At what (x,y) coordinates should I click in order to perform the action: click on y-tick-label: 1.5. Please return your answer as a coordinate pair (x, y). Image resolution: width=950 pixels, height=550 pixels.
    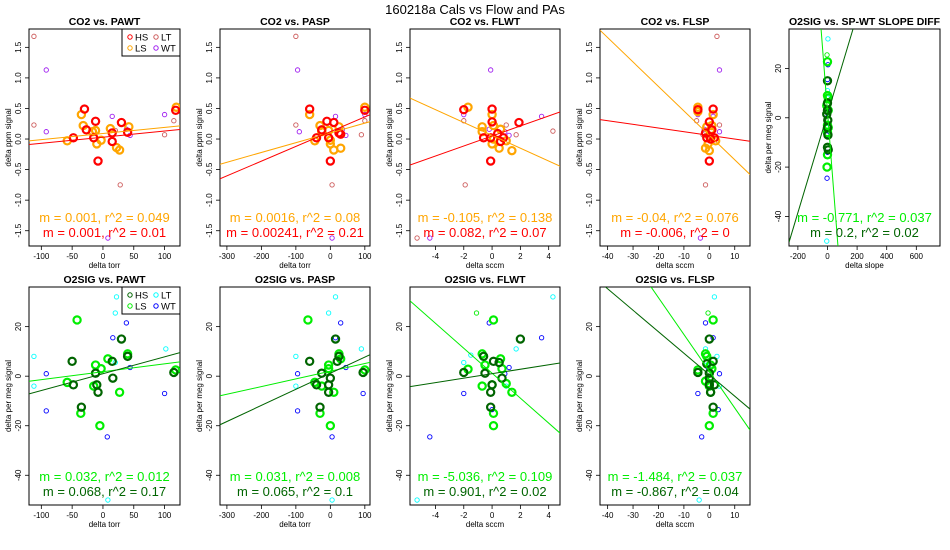
    Looking at the image, I should click on (209, 47).